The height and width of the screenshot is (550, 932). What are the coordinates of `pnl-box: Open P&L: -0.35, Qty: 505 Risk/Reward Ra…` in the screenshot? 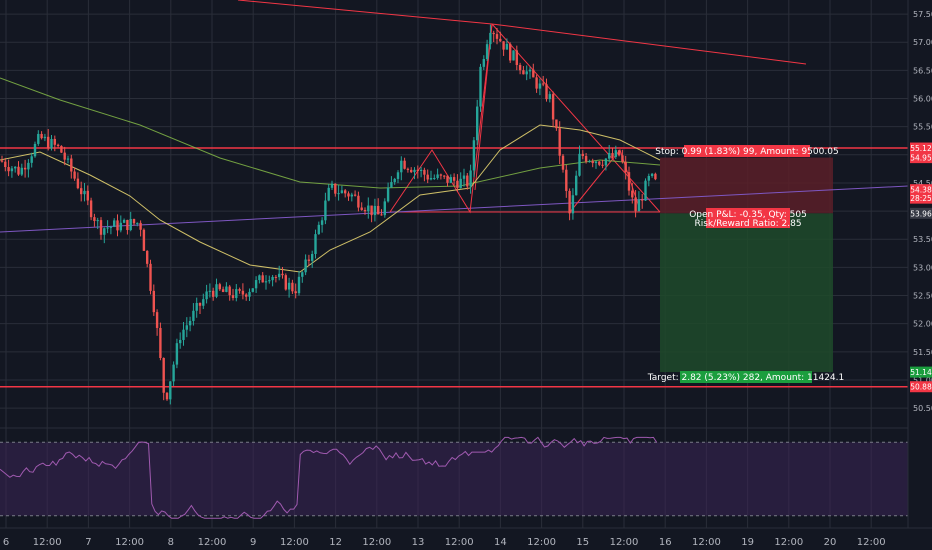 It's located at (748, 218).